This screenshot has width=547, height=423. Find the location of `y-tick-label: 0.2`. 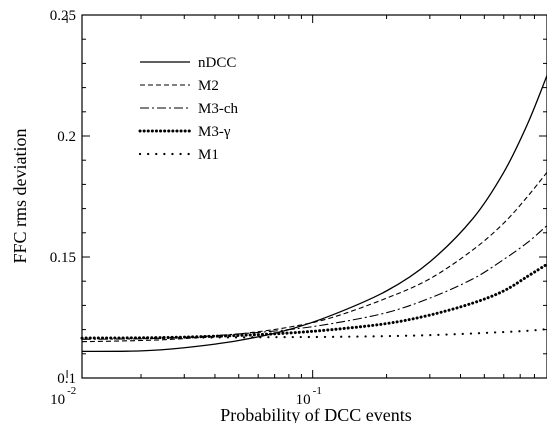

y-tick-label: 0.2 is located at coordinates (66, 137).